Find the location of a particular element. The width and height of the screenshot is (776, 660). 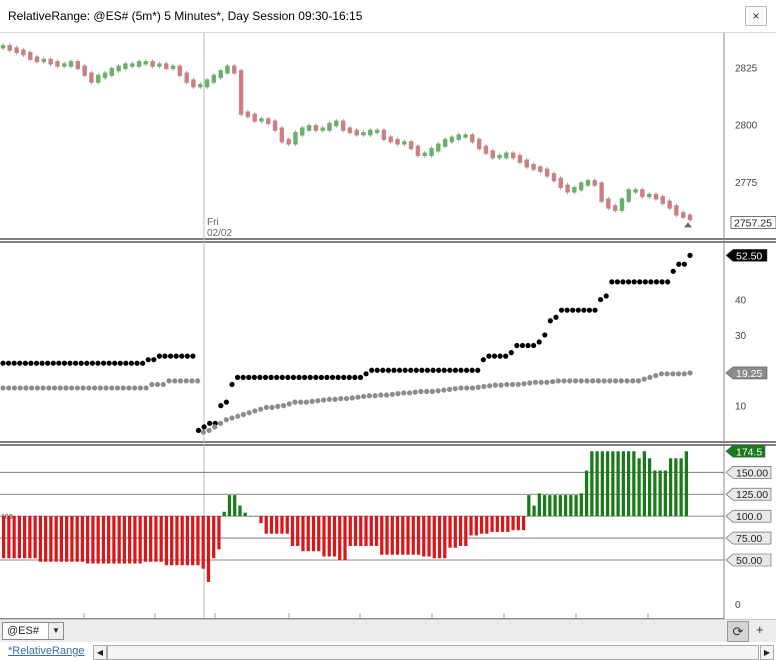

add-pane-icon: + is located at coordinates (760, 629).